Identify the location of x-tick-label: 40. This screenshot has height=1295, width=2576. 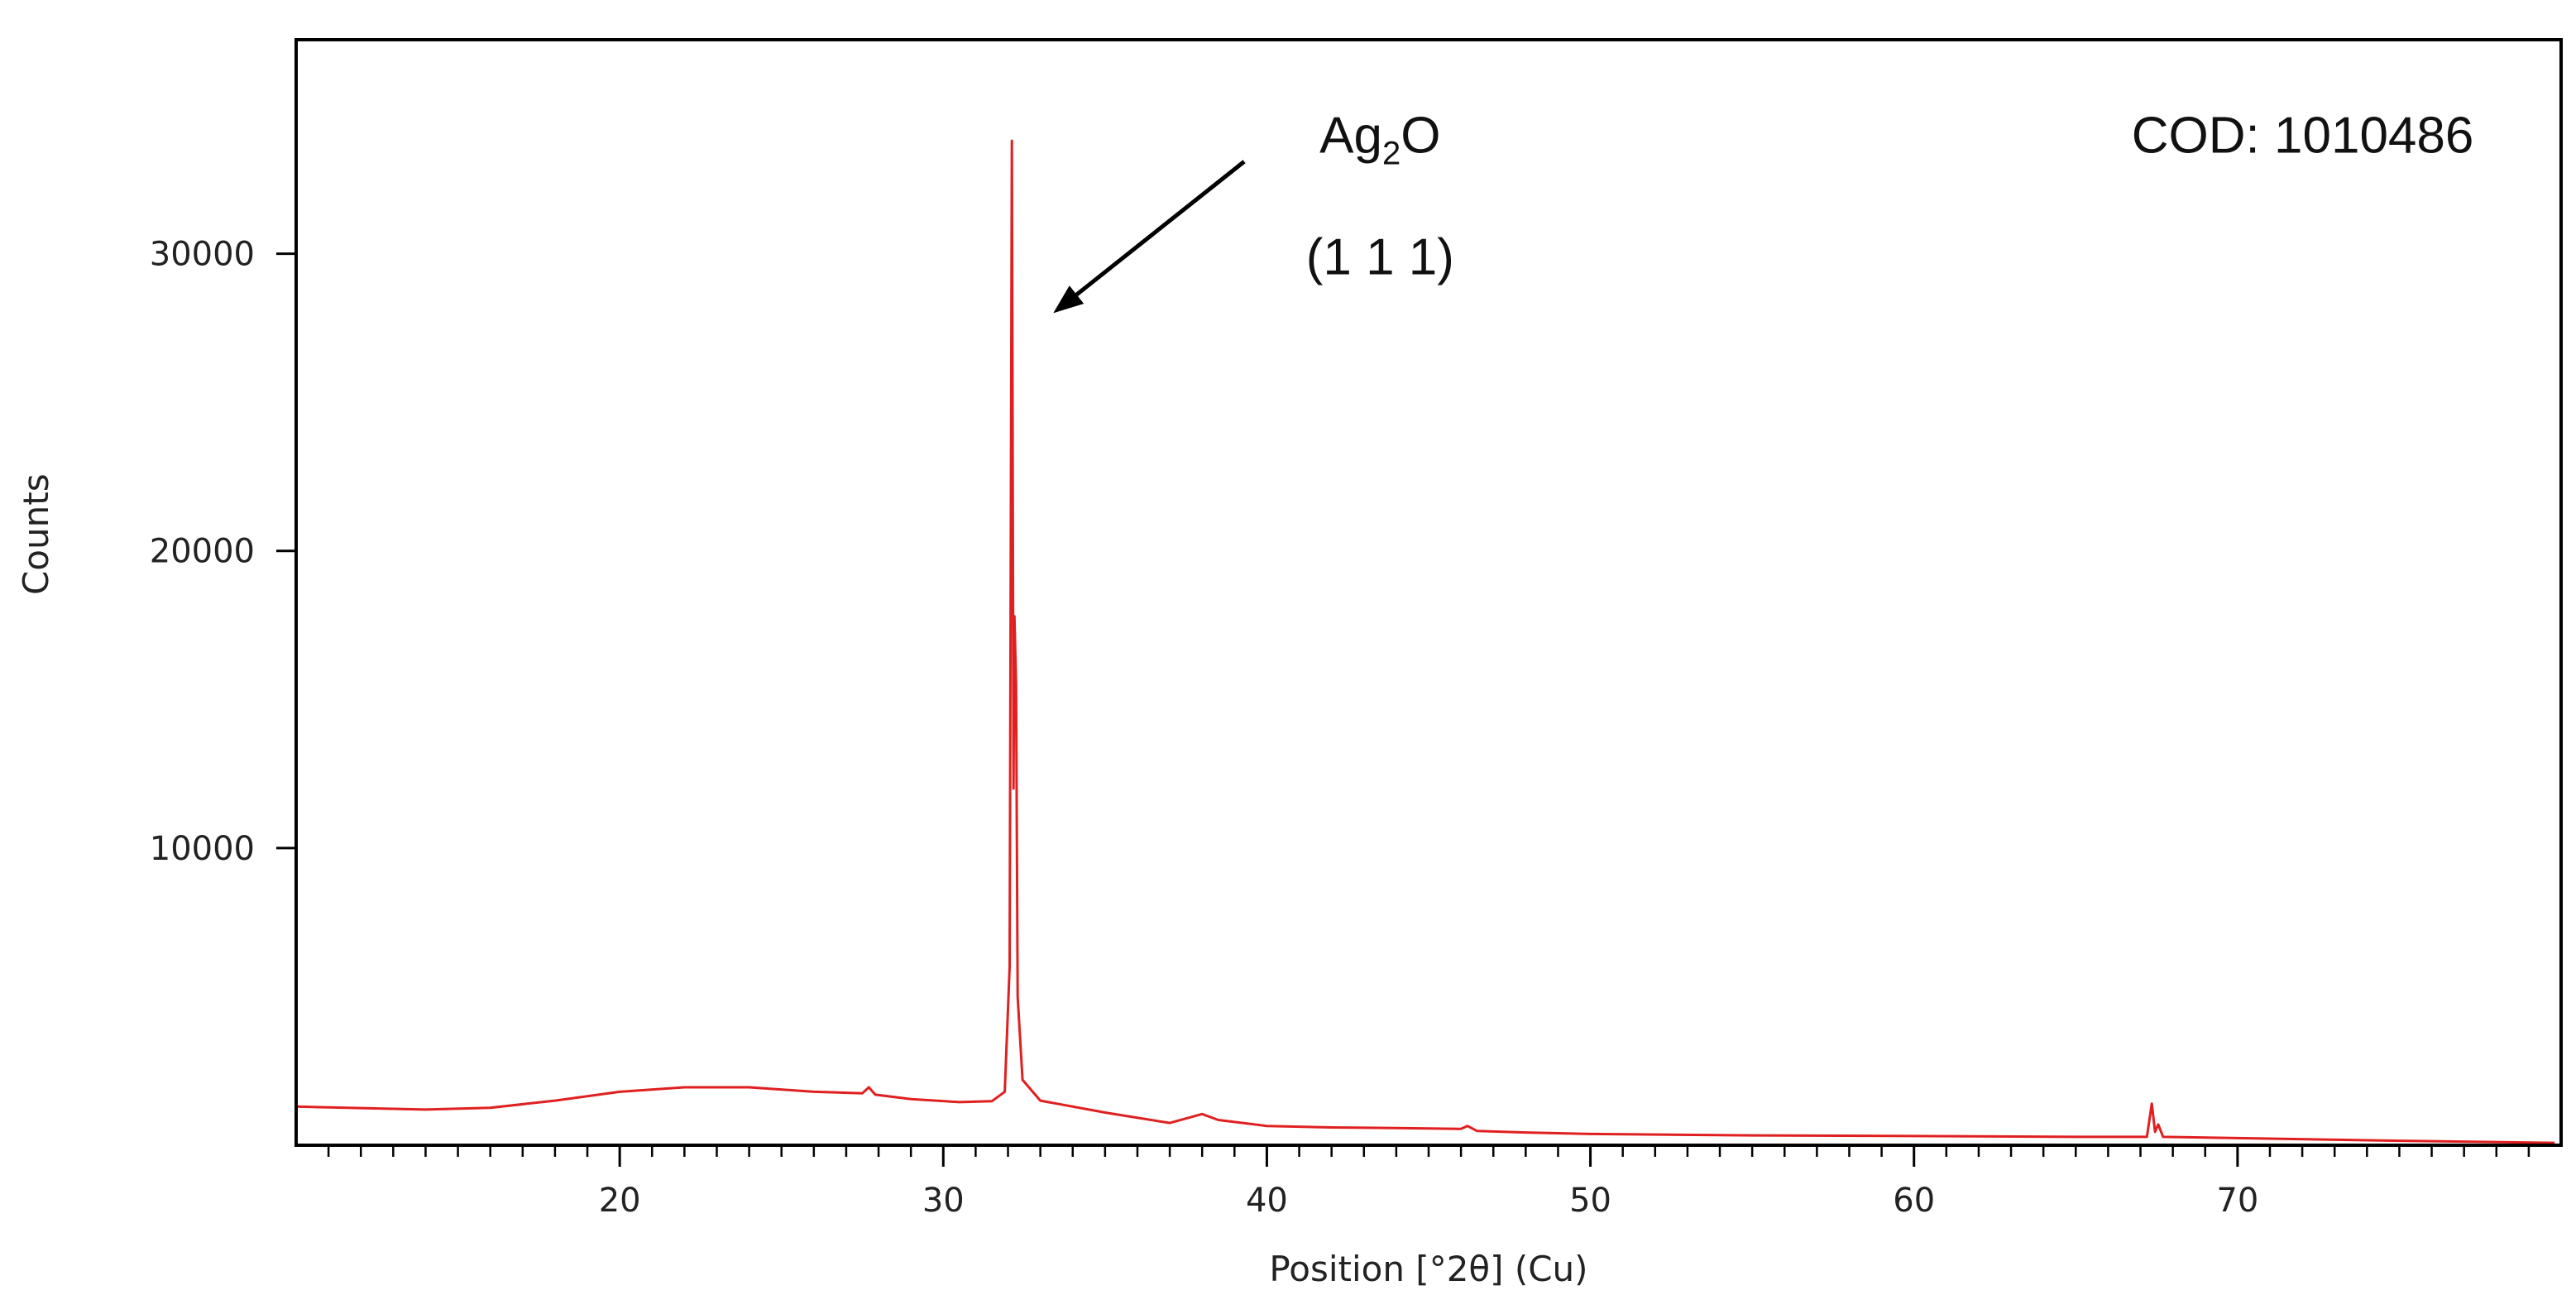
(1267, 1201).